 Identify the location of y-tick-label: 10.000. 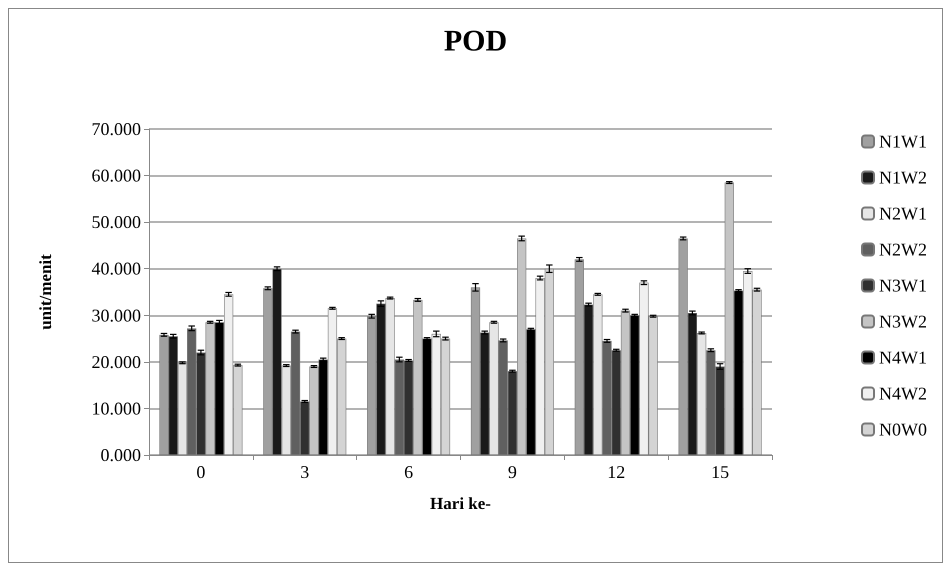
(116, 408).